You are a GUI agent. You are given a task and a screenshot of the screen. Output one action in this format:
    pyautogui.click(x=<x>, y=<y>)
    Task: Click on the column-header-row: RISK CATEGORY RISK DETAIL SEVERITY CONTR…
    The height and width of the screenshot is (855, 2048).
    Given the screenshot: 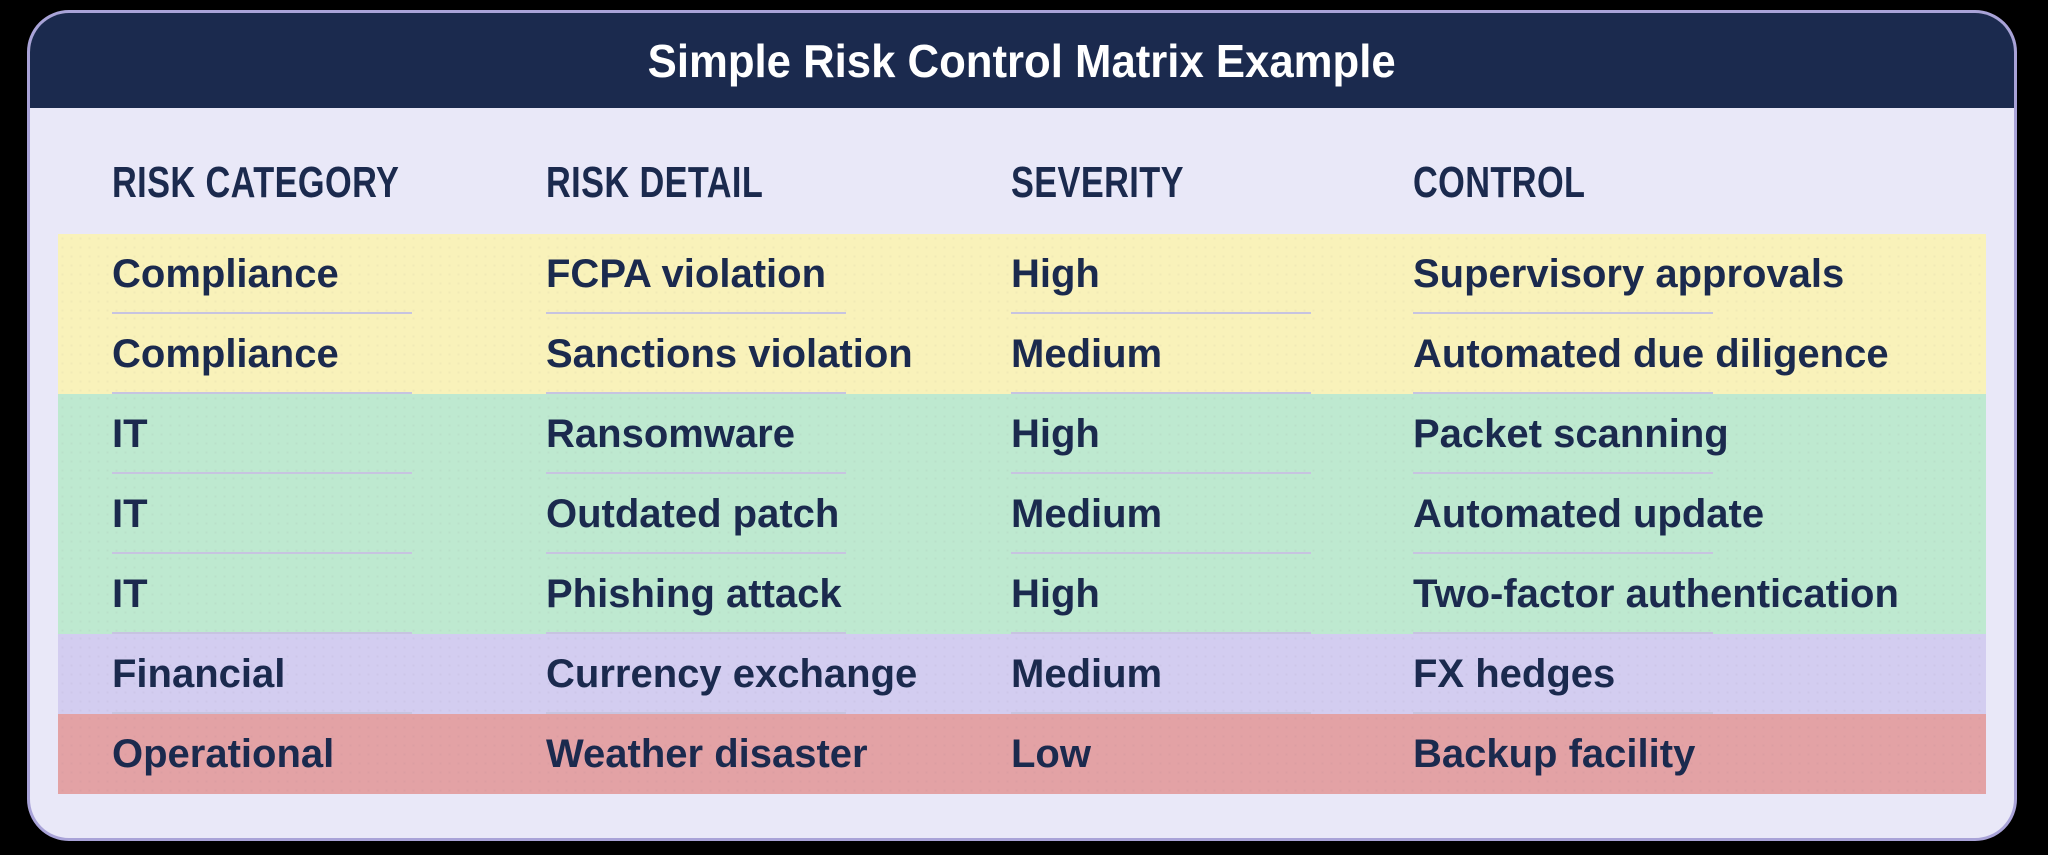 What is the action you would take?
    pyautogui.click(x=1022, y=171)
    